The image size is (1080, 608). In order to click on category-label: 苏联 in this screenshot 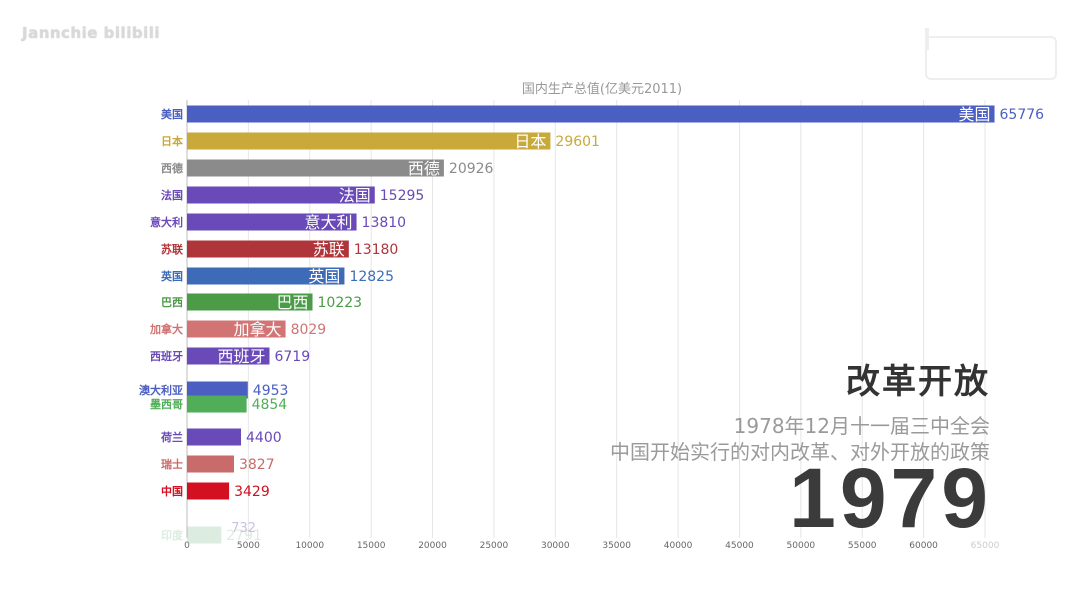, I will do `click(172, 249)`.